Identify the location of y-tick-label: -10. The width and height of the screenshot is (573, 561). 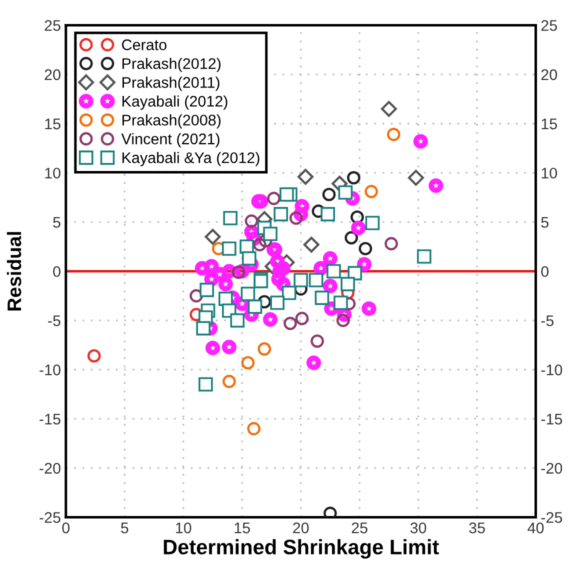
(50, 370).